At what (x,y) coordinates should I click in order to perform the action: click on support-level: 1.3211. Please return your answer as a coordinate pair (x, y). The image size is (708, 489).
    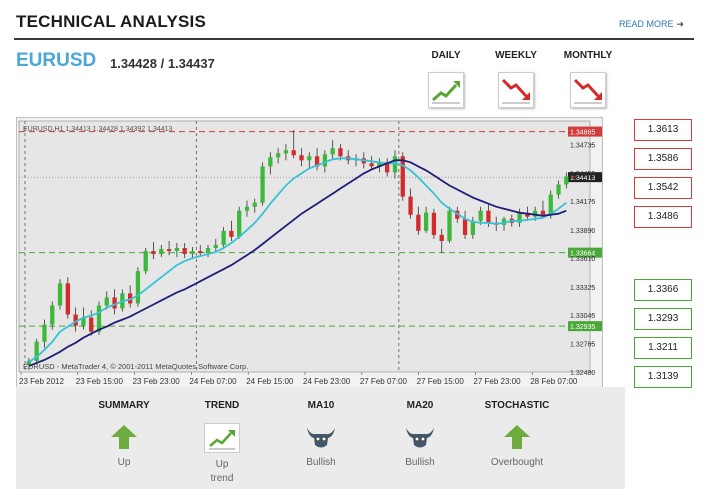
    Looking at the image, I should click on (663, 348).